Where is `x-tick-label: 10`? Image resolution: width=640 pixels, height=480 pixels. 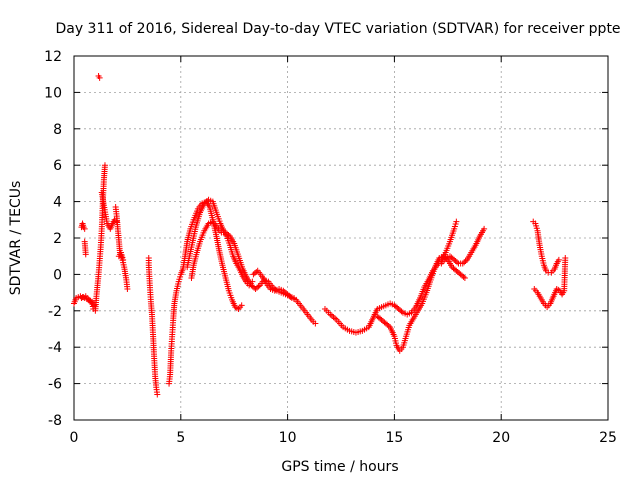
x-tick-label: 10 is located at coordinates (288, 438).